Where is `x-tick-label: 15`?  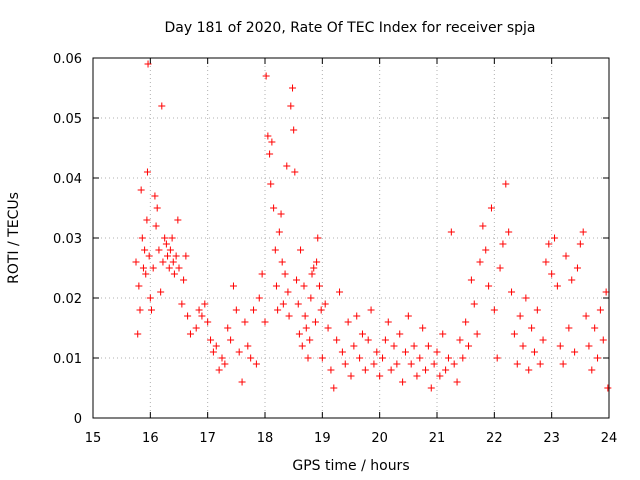
x-tick-label: 15 is located at coordinates (93, 438).